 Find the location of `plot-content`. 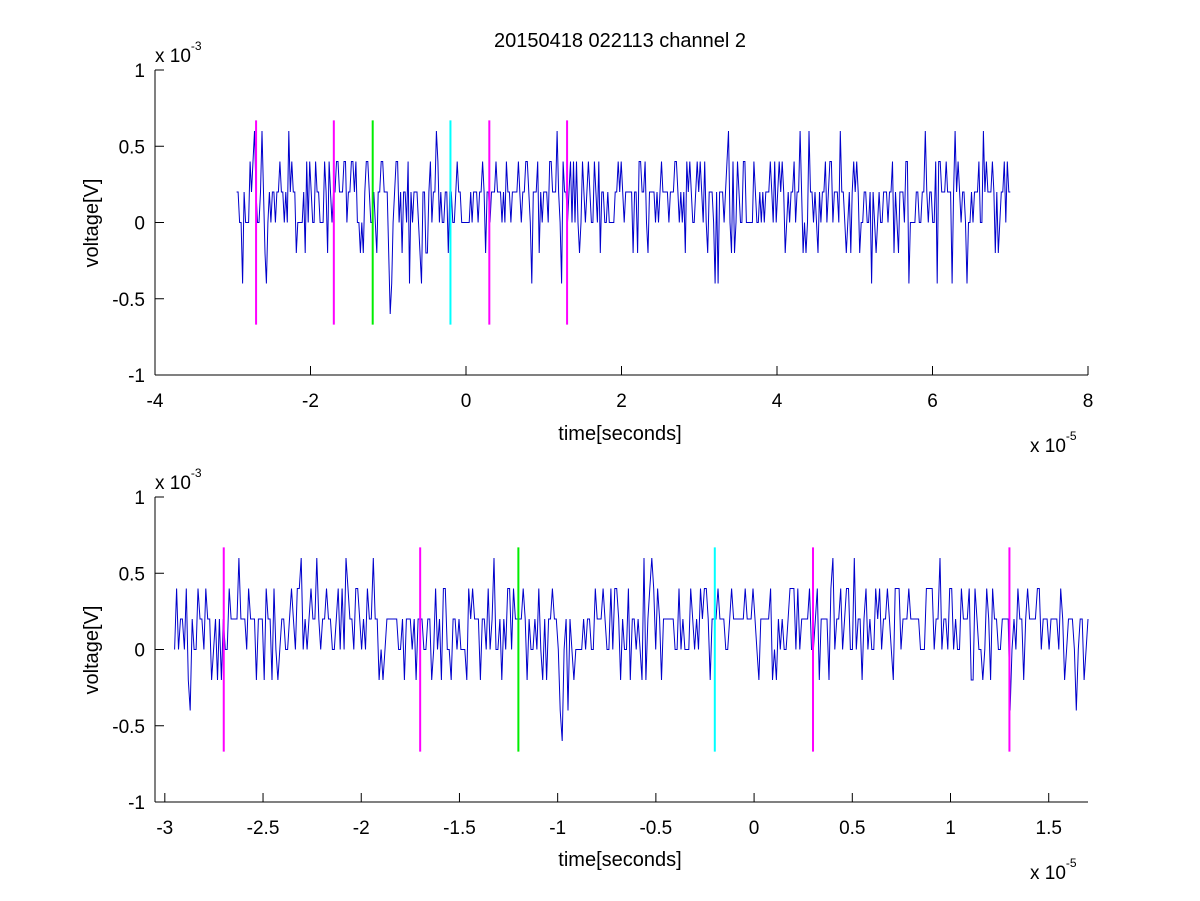

plot-content is located at coordinates (623, 222).